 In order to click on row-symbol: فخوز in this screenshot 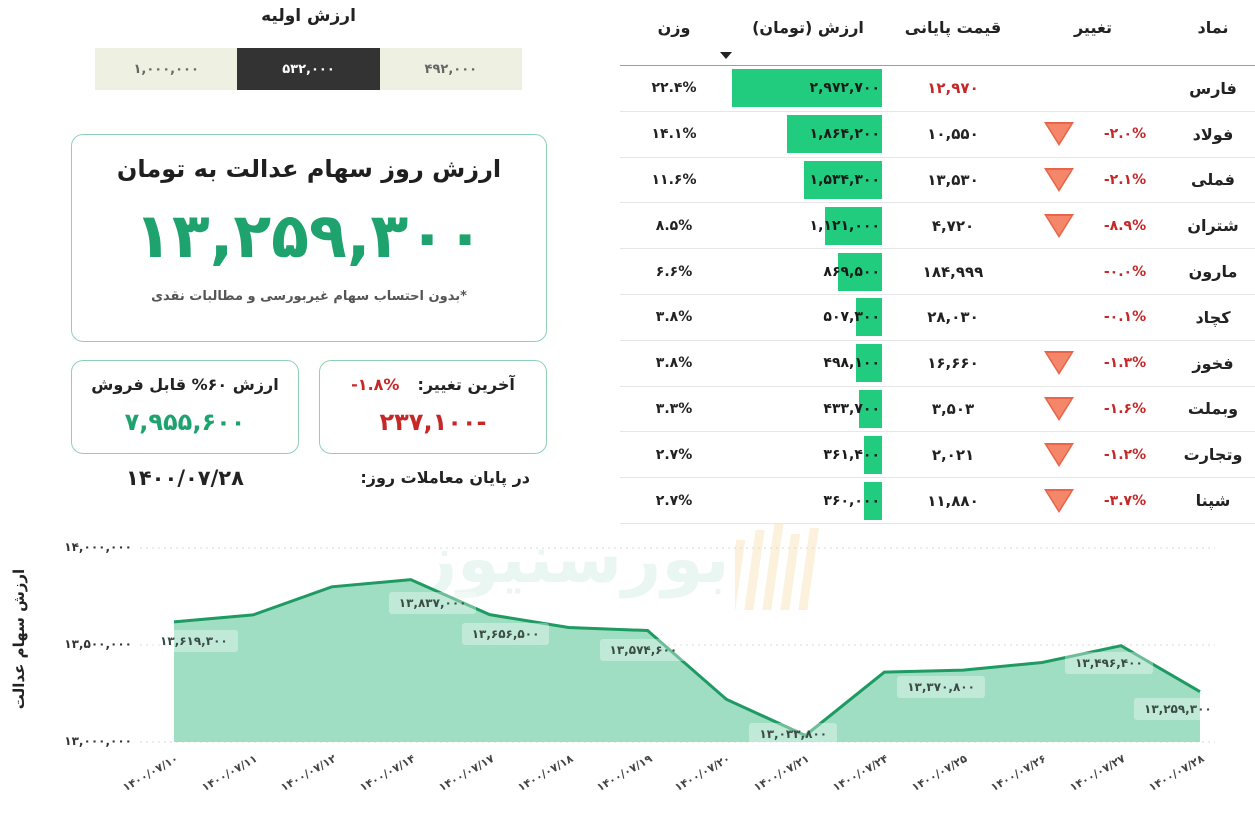, I will do `click(1213, 363)`.